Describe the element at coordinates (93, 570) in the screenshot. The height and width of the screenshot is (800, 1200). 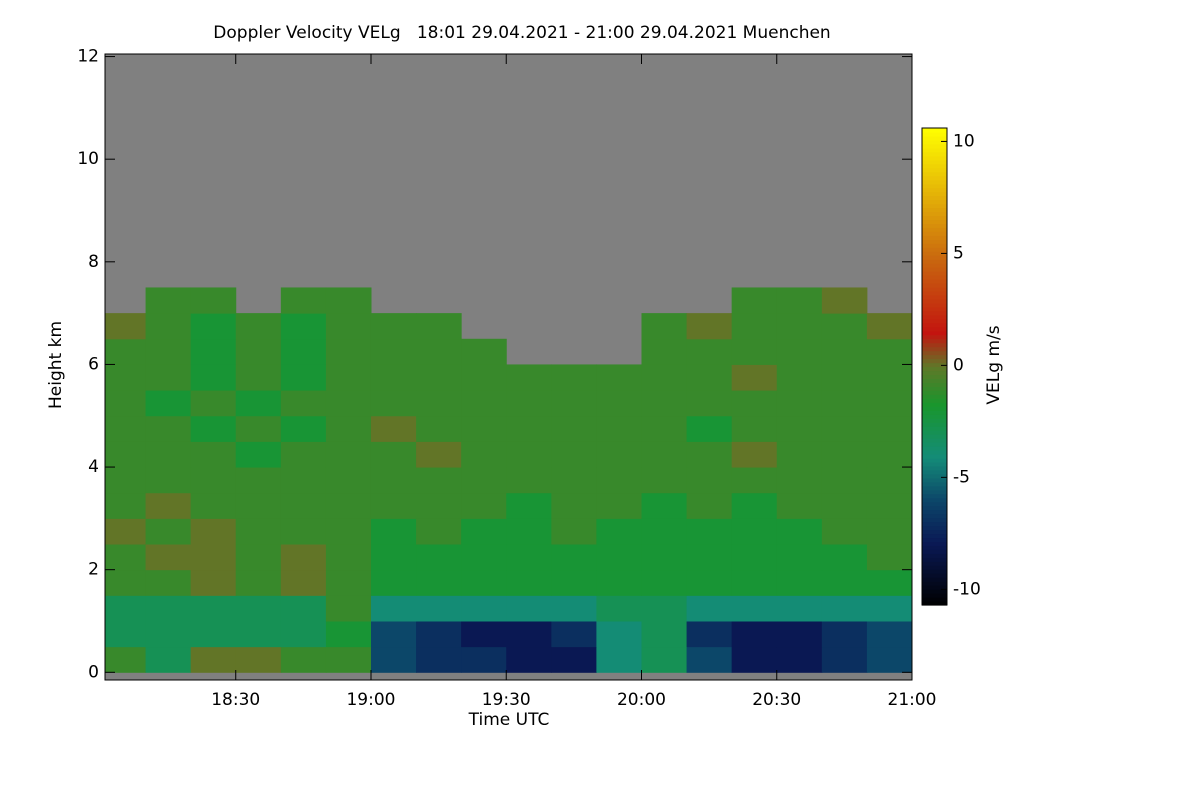
I see `y-tick-label: 2` at that location.